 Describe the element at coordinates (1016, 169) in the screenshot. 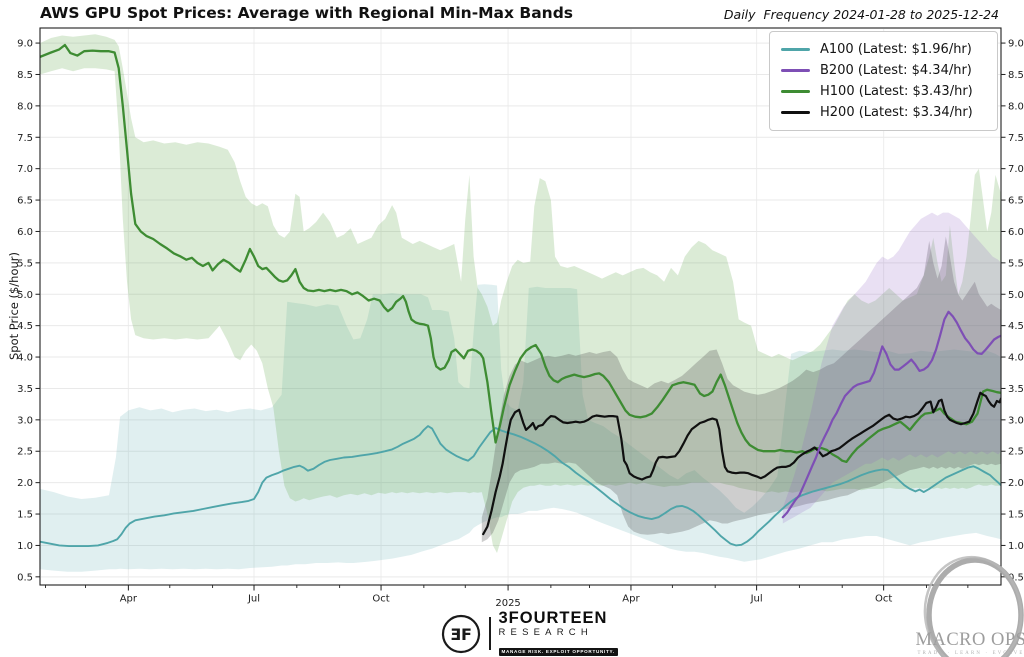

I see `y-tick-label-right: 7.0` at that location.